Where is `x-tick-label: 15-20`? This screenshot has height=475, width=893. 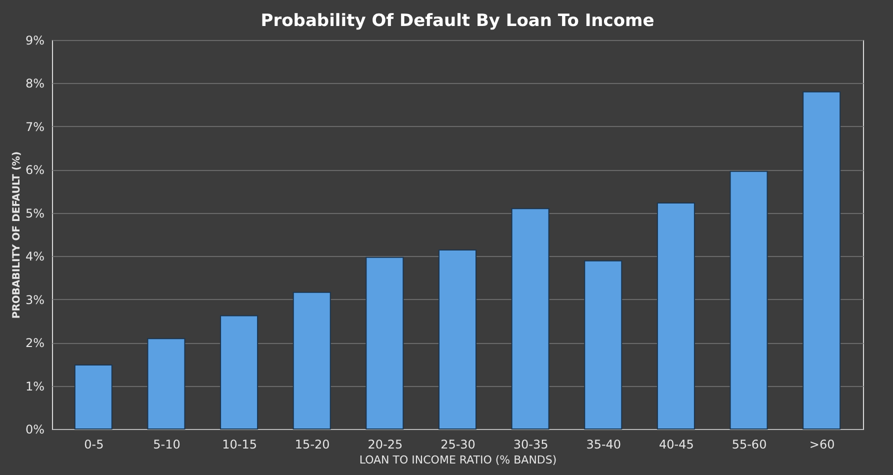 x-tick-label: 15-20 is located at coordinates (312, 445).